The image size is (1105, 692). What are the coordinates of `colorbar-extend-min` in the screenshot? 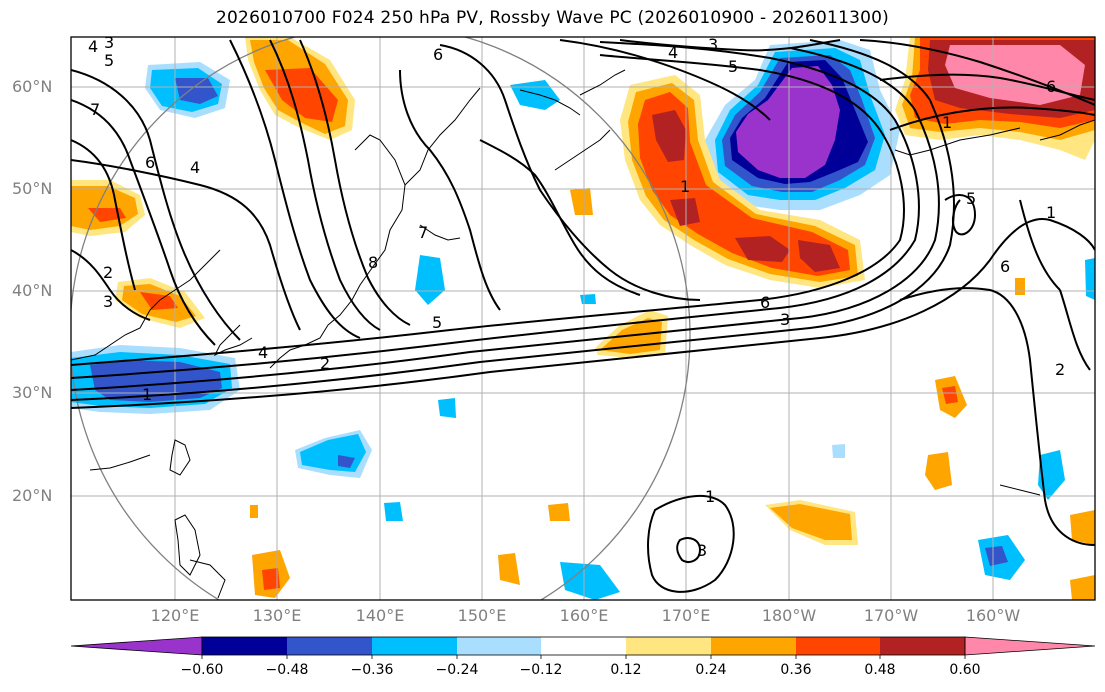 It's located at (136, 646).